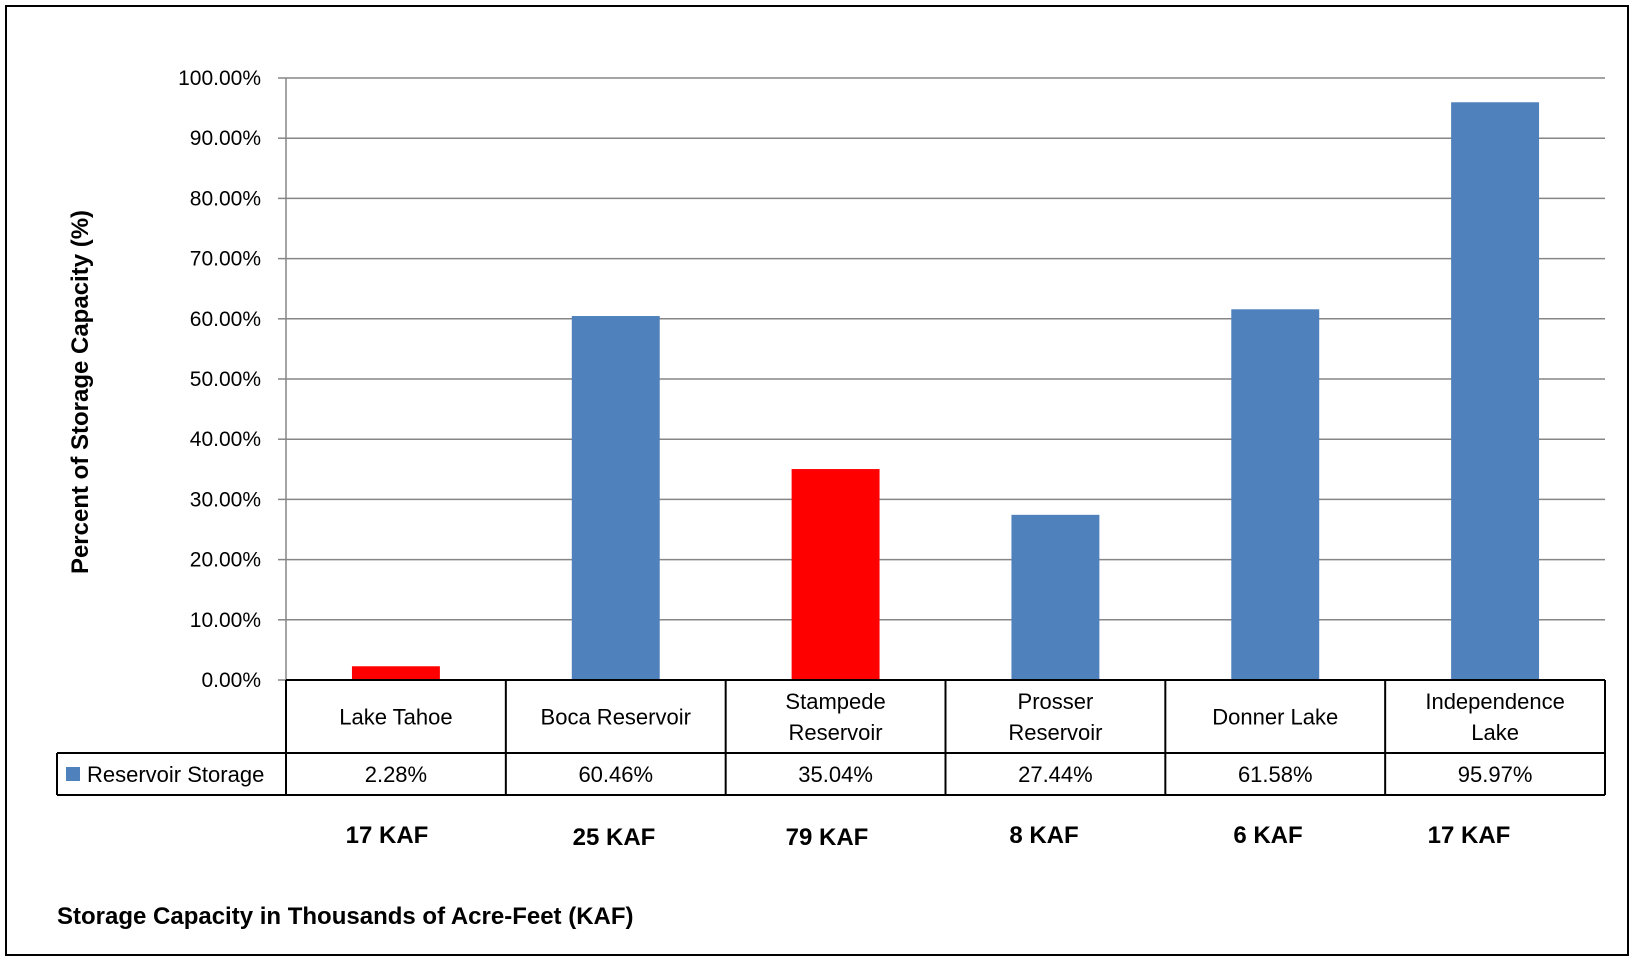  What do you see at coordinates (225, 198) in the screenshot?
I see `y-tick-label: 80.00%` at bounding box center [225, 198].